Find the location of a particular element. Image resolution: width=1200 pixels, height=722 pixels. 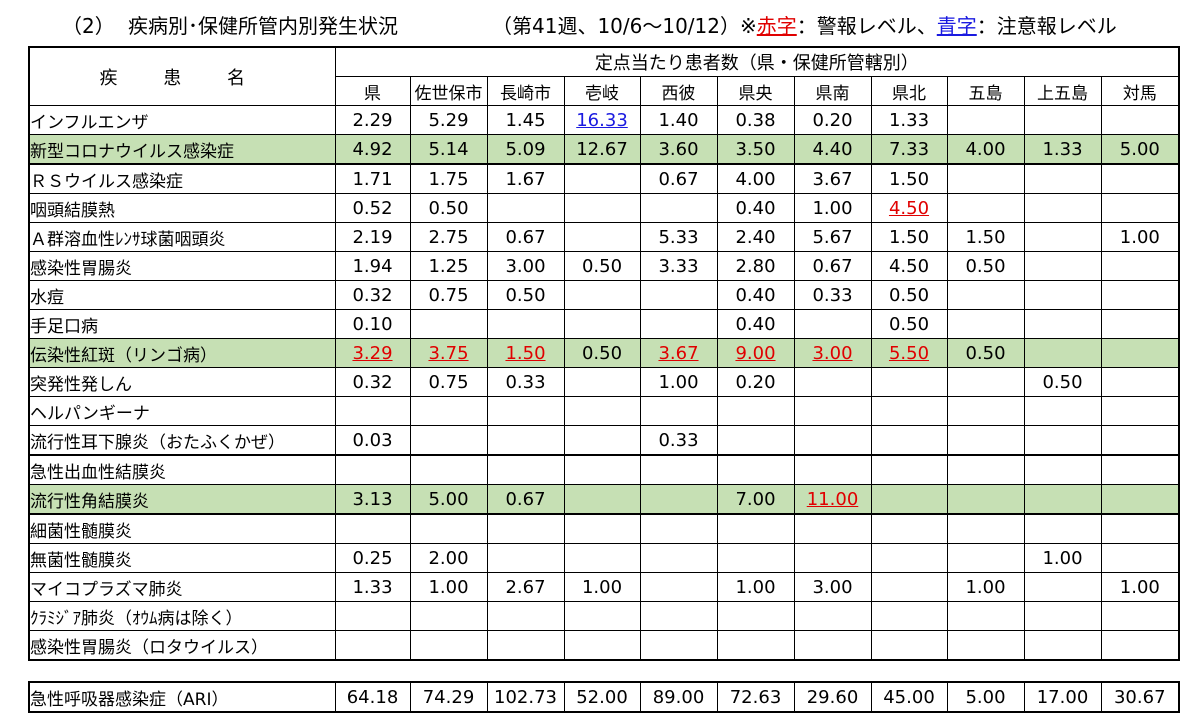

disease-name: ヘルパンギーナ is located at coordinates (182, 411).